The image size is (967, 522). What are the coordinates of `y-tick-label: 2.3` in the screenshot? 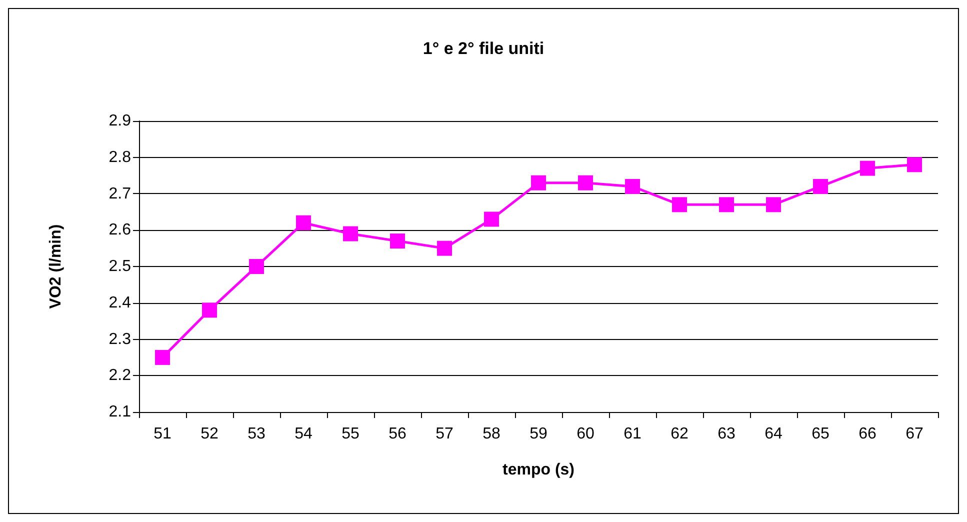 It's located at (120, 339).